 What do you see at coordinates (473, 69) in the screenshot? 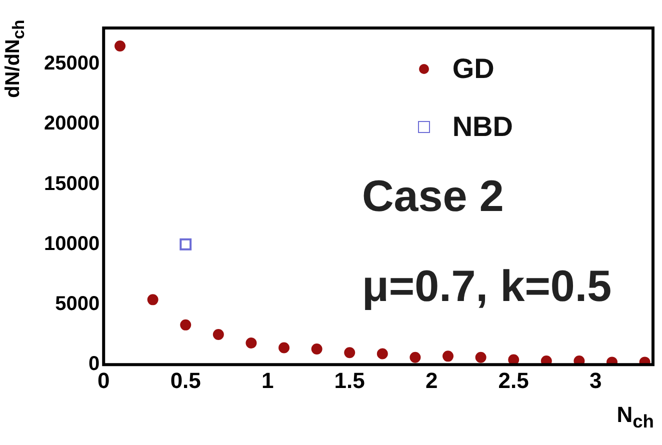
I see `legend-label: GD` at bounding box center [473, 69].